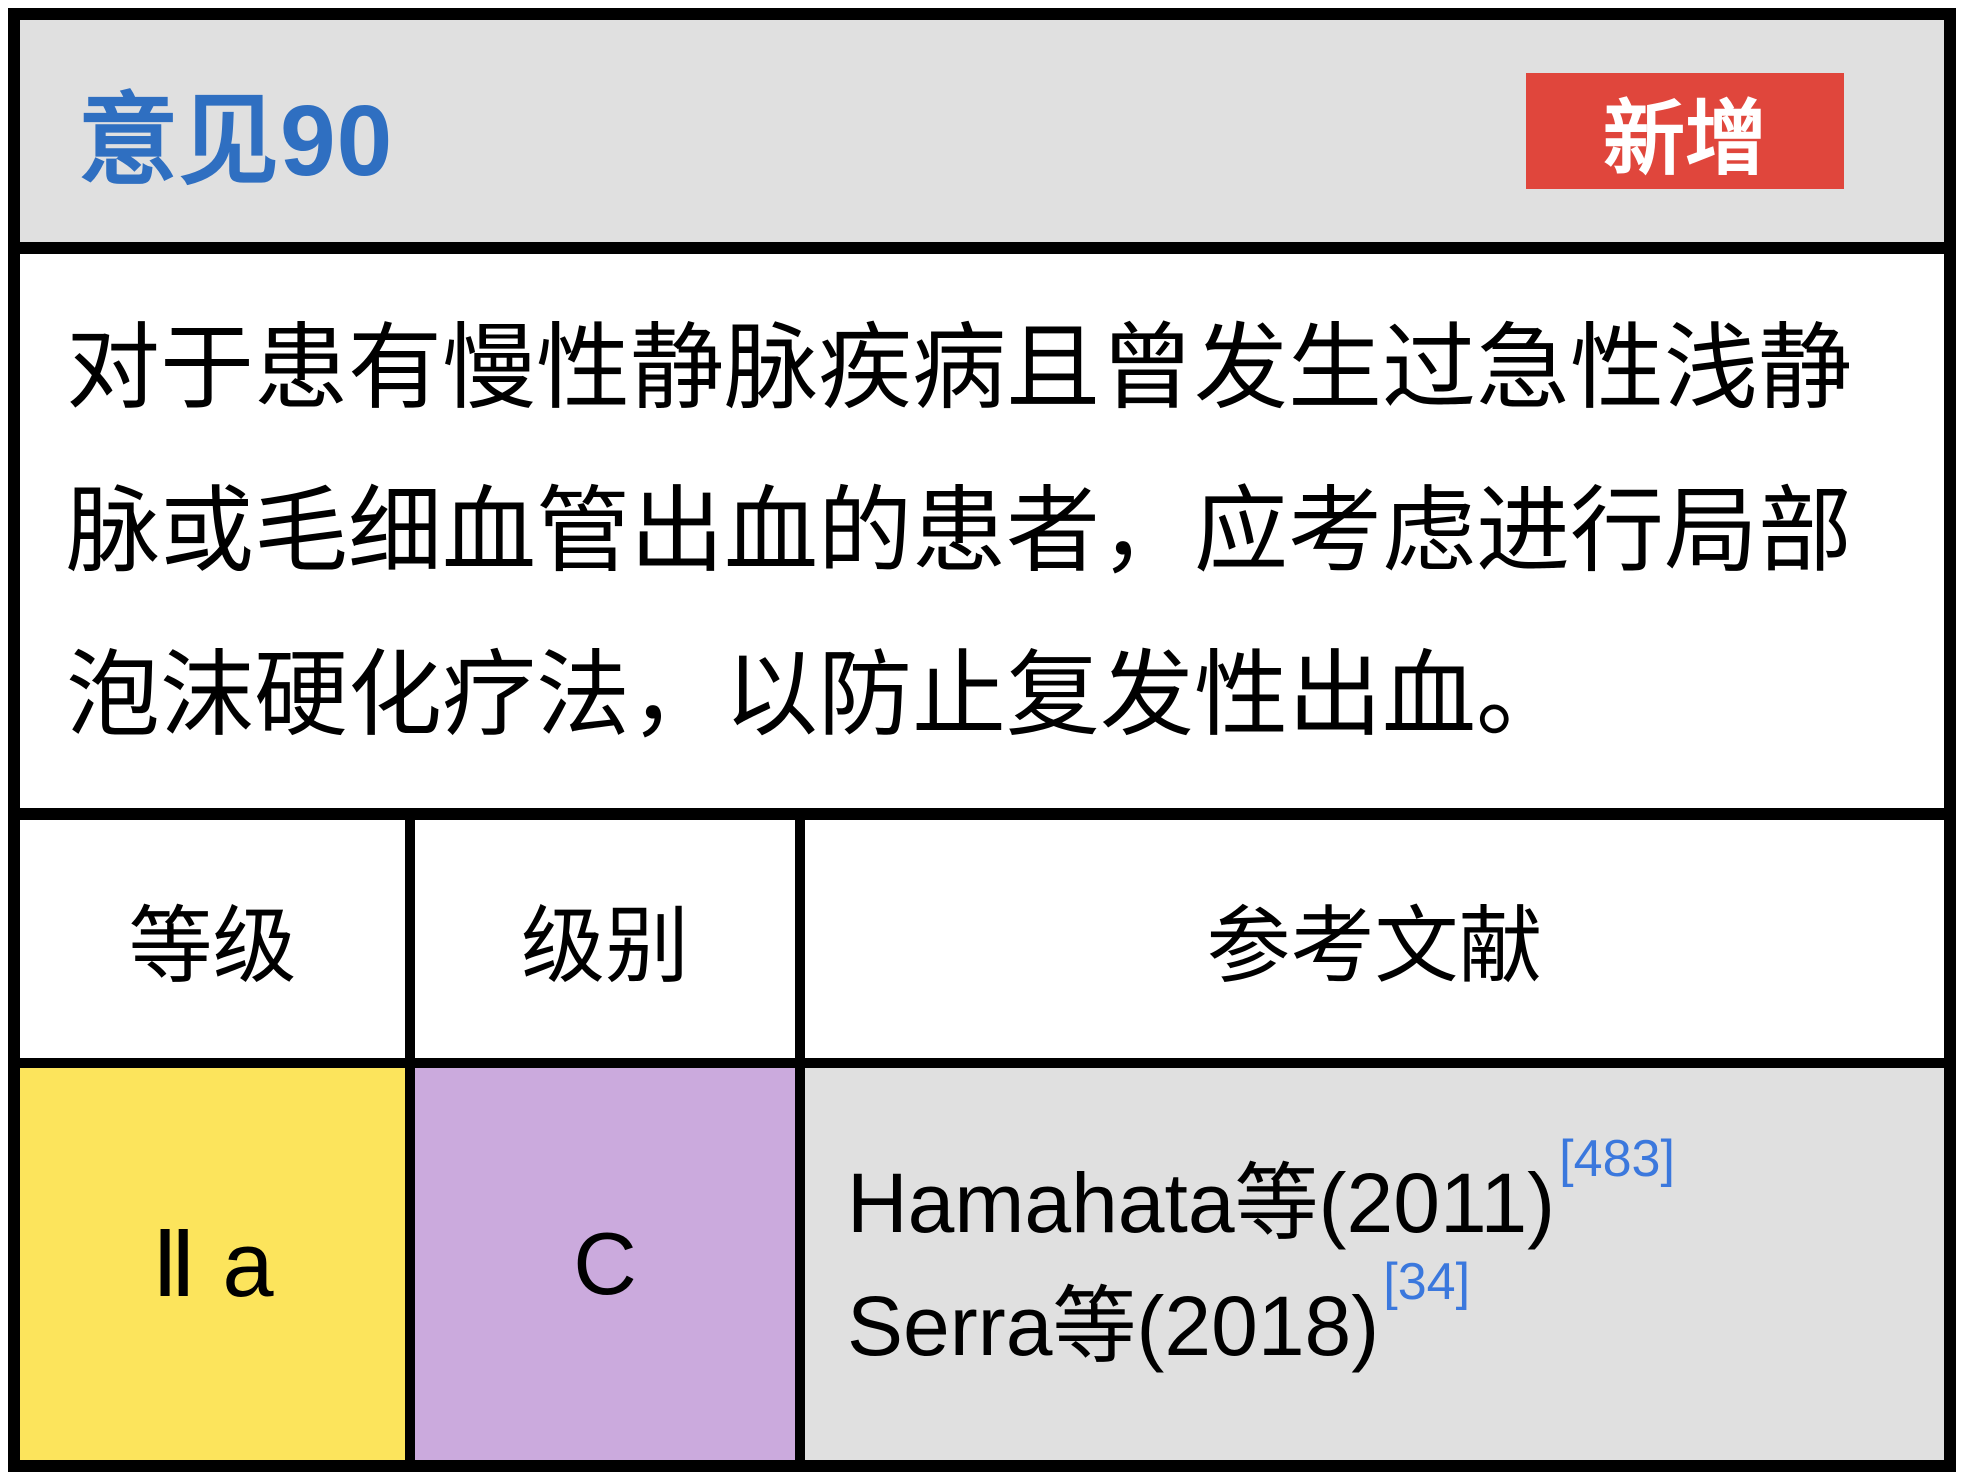 This screenshot has height=1480, width=1964. What do you see at coordinates (212, 1264) in the screenshot?
I see `grade-value-cell: Ⅱ a` at bounding box center [212, 1264].